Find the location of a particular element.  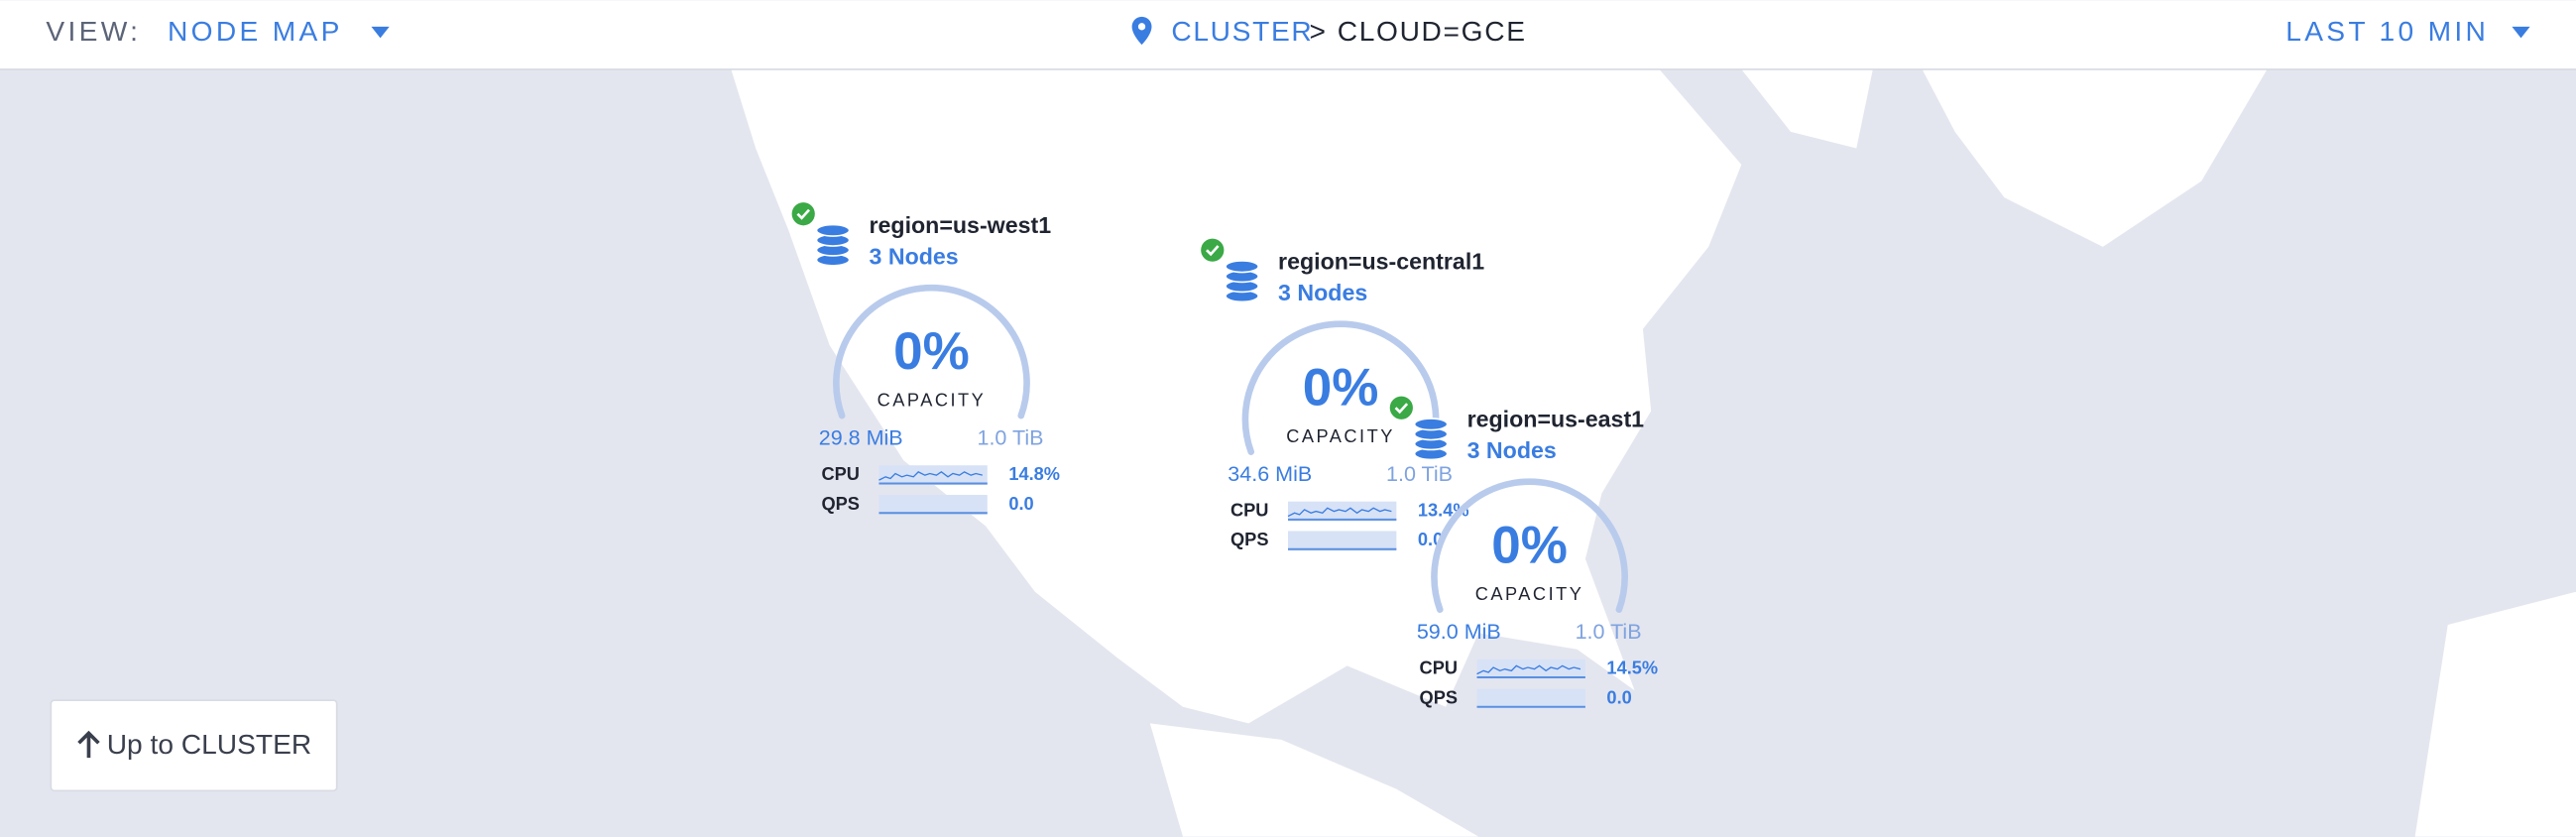

pin-icon is located at coordinates (1141, 31).